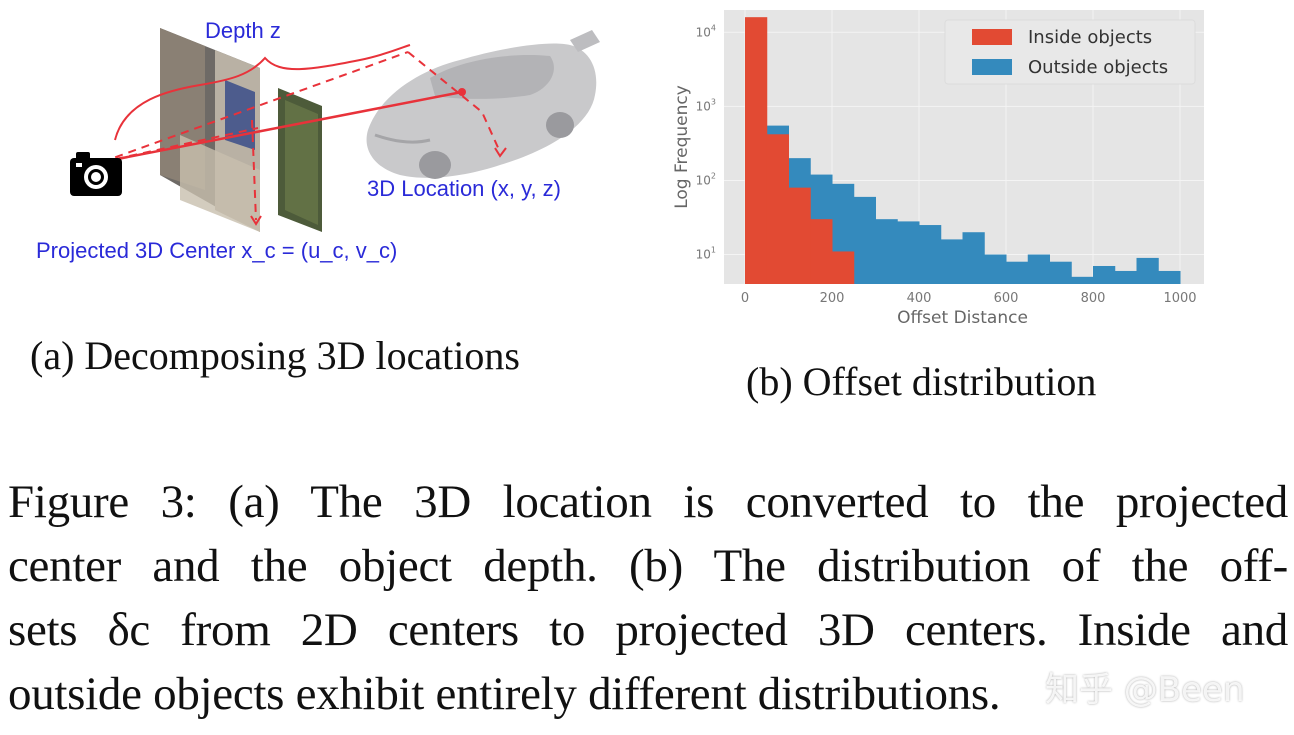 This screenshot has height=735, width=1294. I want to click on x-tick-label: 600, so click(1006, 298).